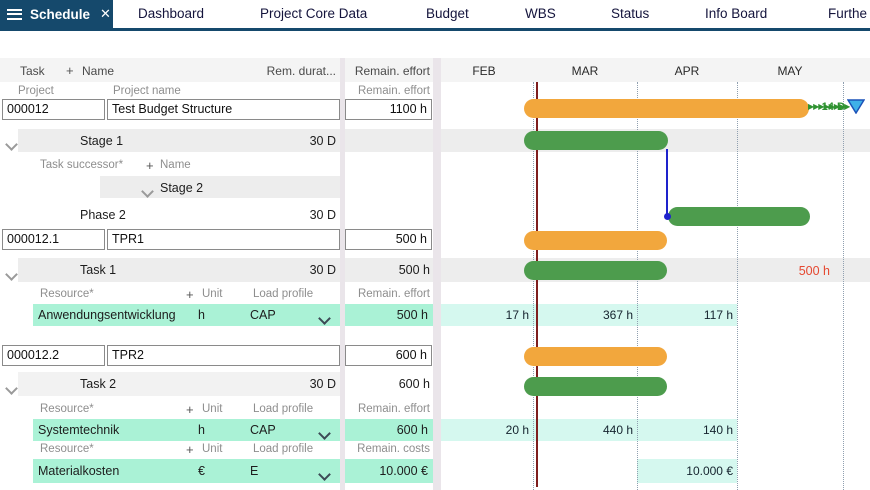 This screenshot has height=490, width=870. What do you see at coordinates (322, 270) in the screenshot?
I see `task1-duration: 30 D` at bounding box center [322, 270].